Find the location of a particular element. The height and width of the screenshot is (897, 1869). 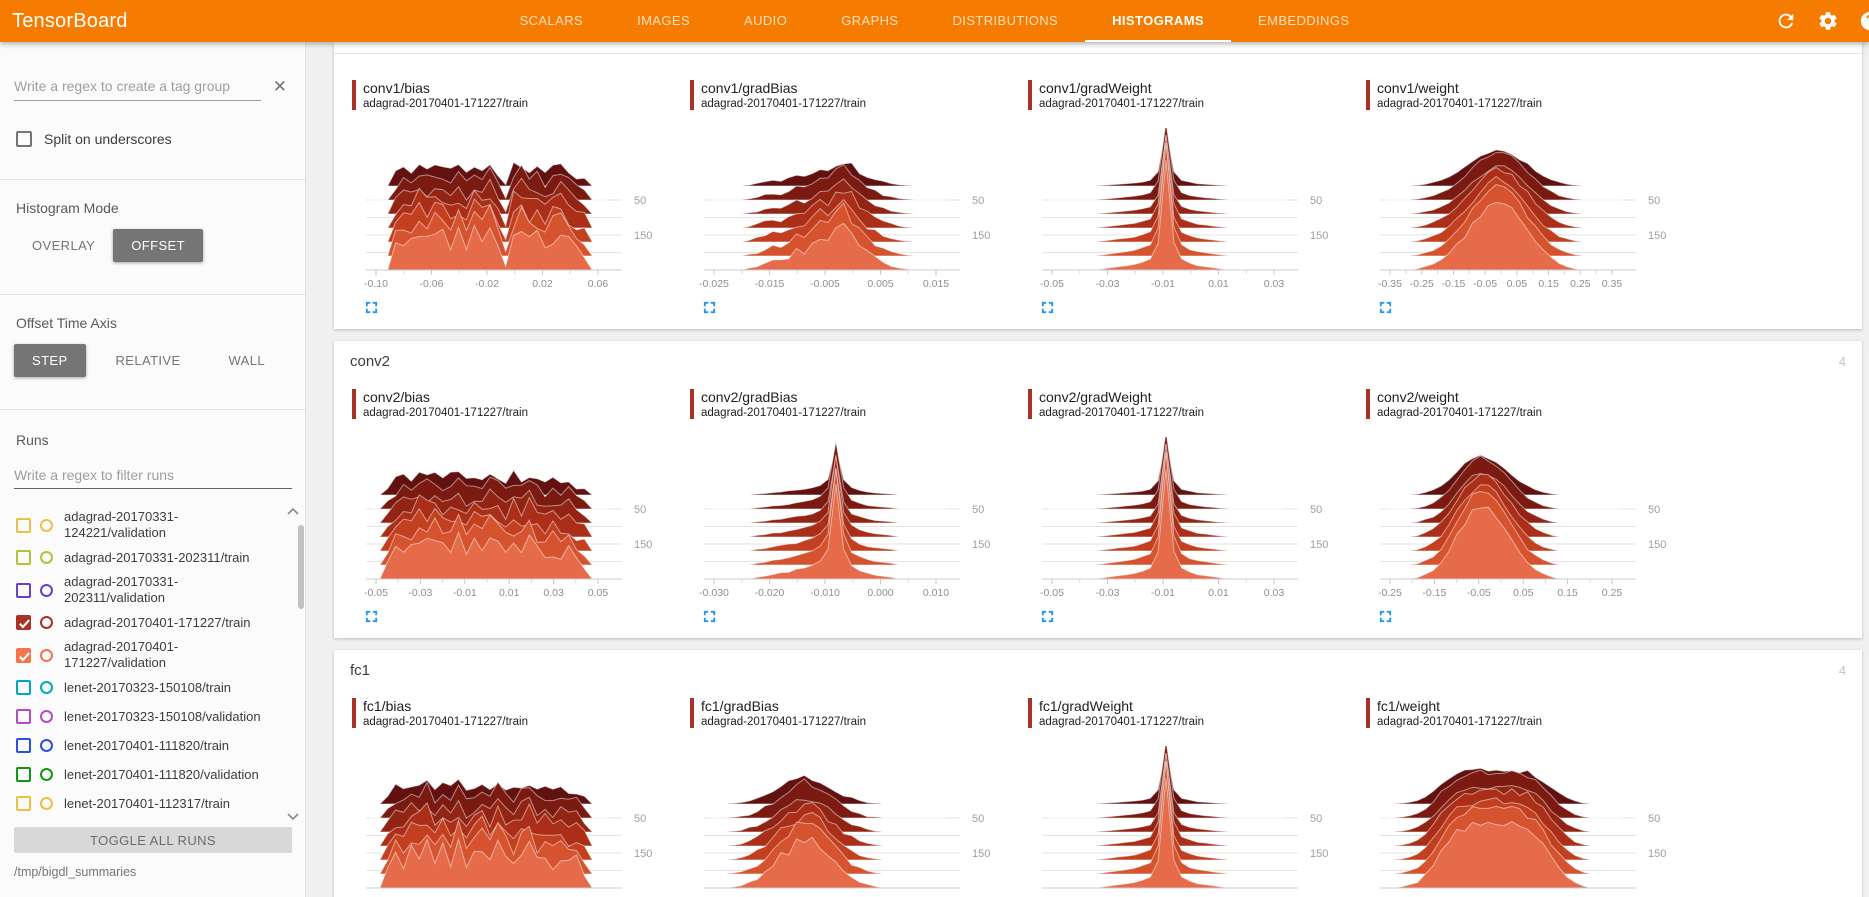

svg-text: 0.06 is located at coordinates (598, 284).